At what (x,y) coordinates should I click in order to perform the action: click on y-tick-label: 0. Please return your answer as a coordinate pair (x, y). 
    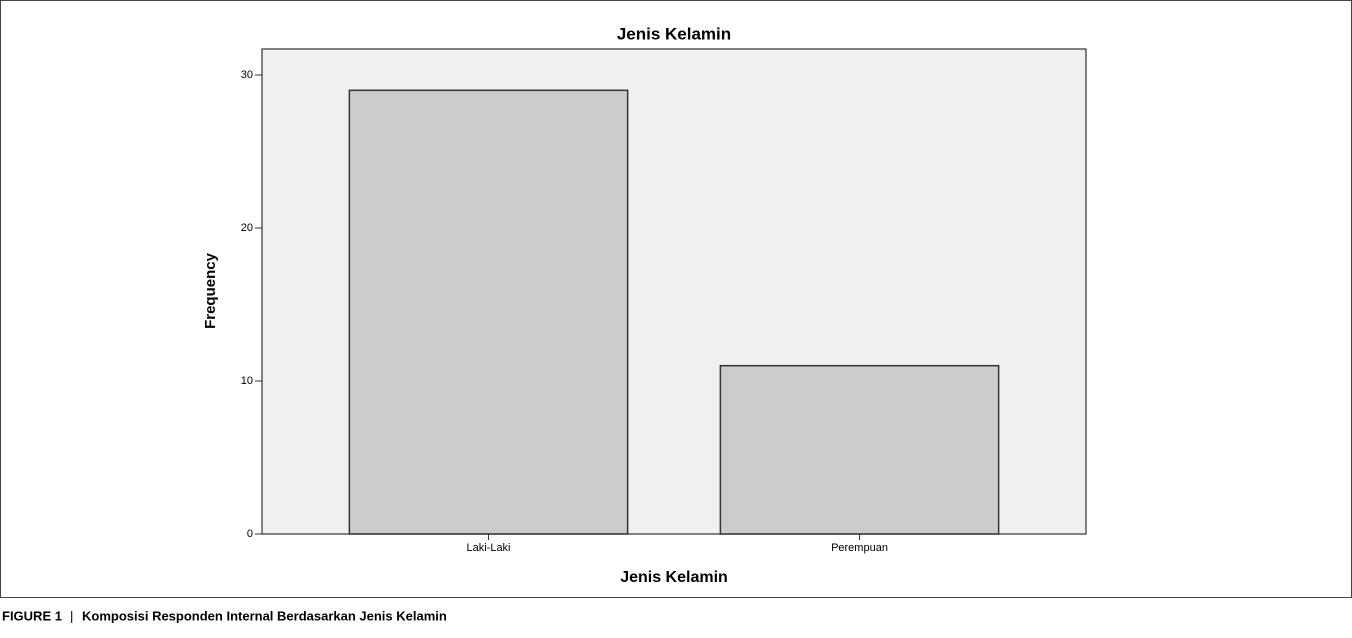
    Looking at the image, I should click on (250, 534).